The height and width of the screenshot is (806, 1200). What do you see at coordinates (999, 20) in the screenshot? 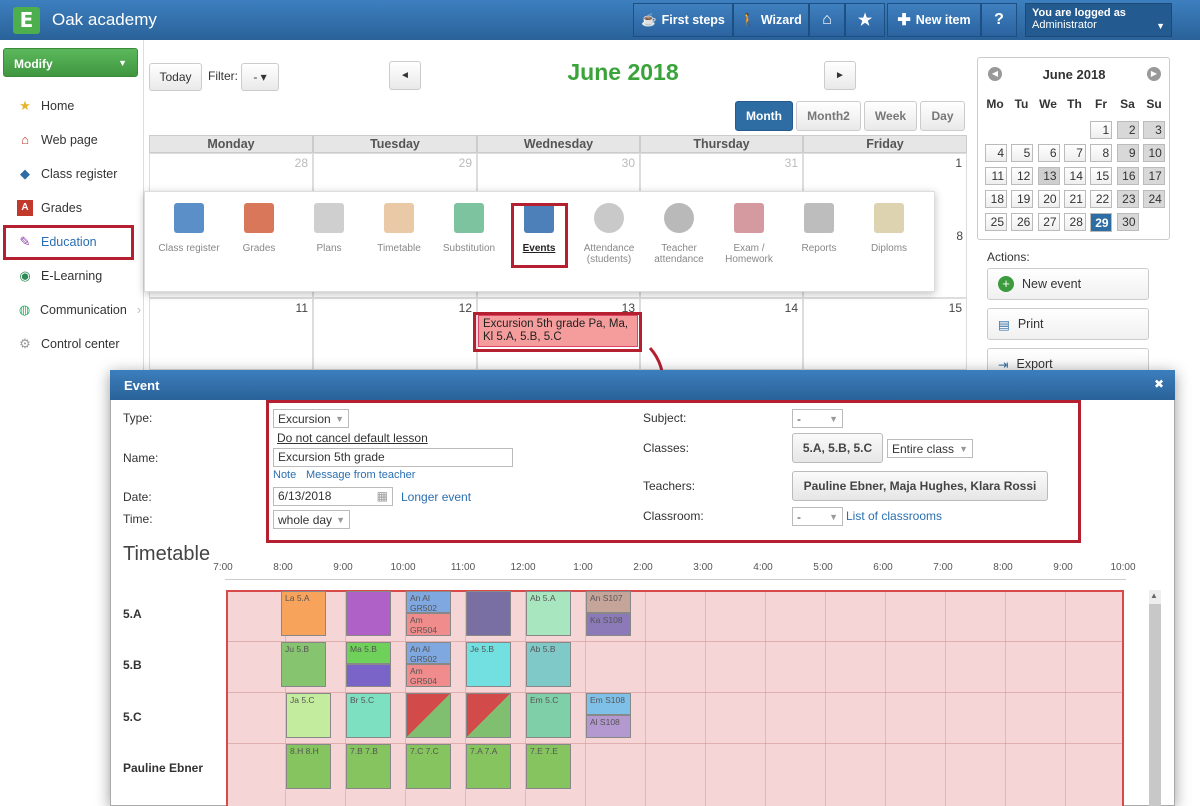
I see `help-button: ?` at bounding box center [999, 20].